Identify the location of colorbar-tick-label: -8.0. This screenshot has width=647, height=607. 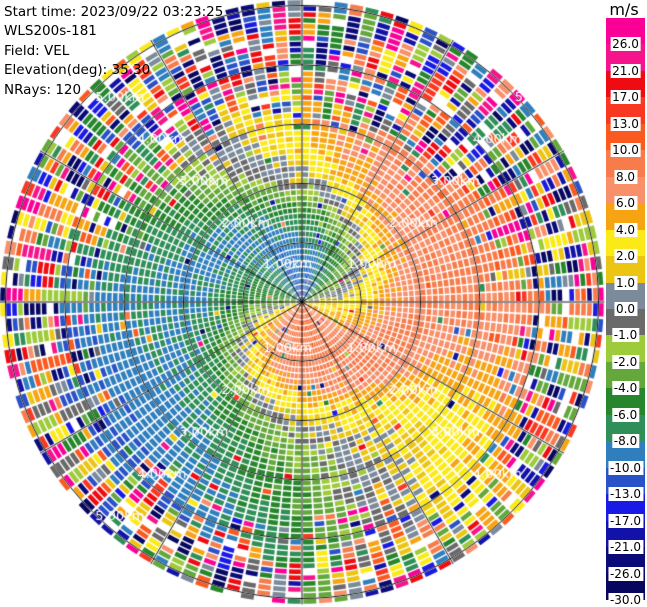
(625, 441).